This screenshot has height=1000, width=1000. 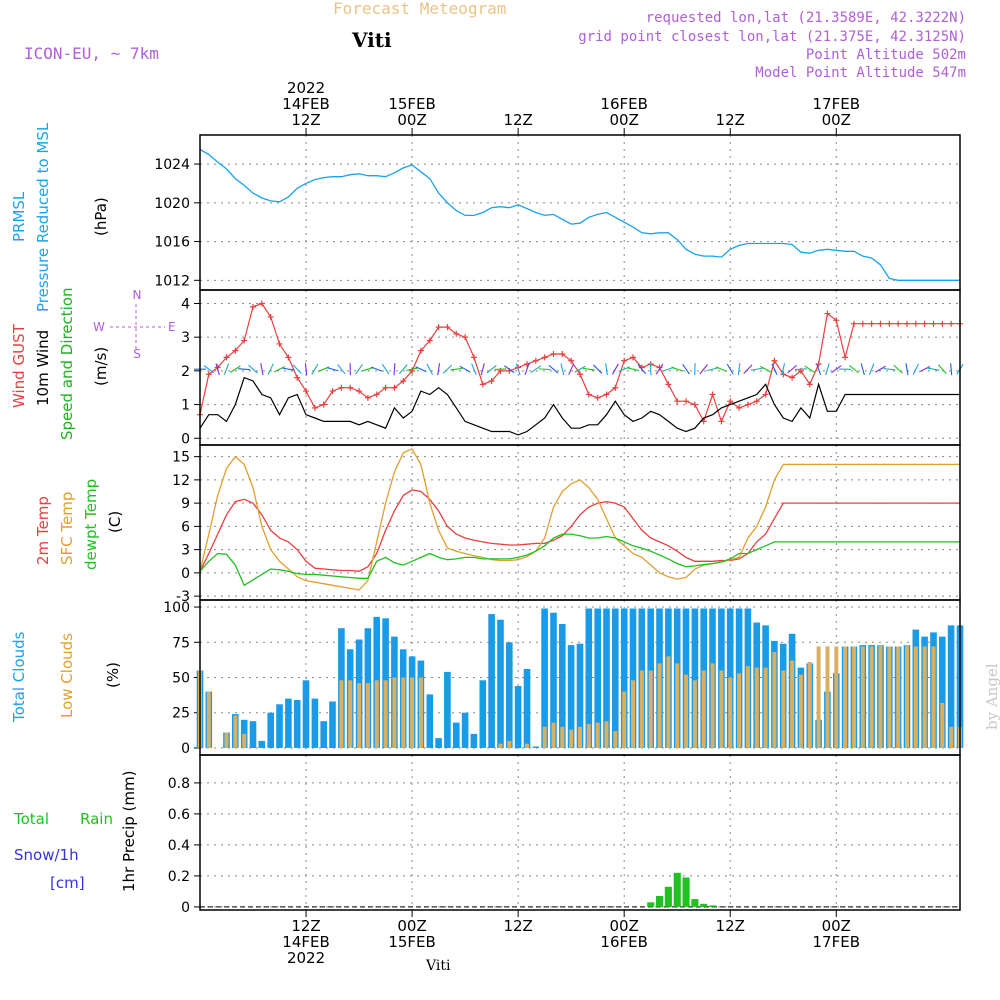 I want to click on y-tick-label: 1016, so click(x=172, y=243).